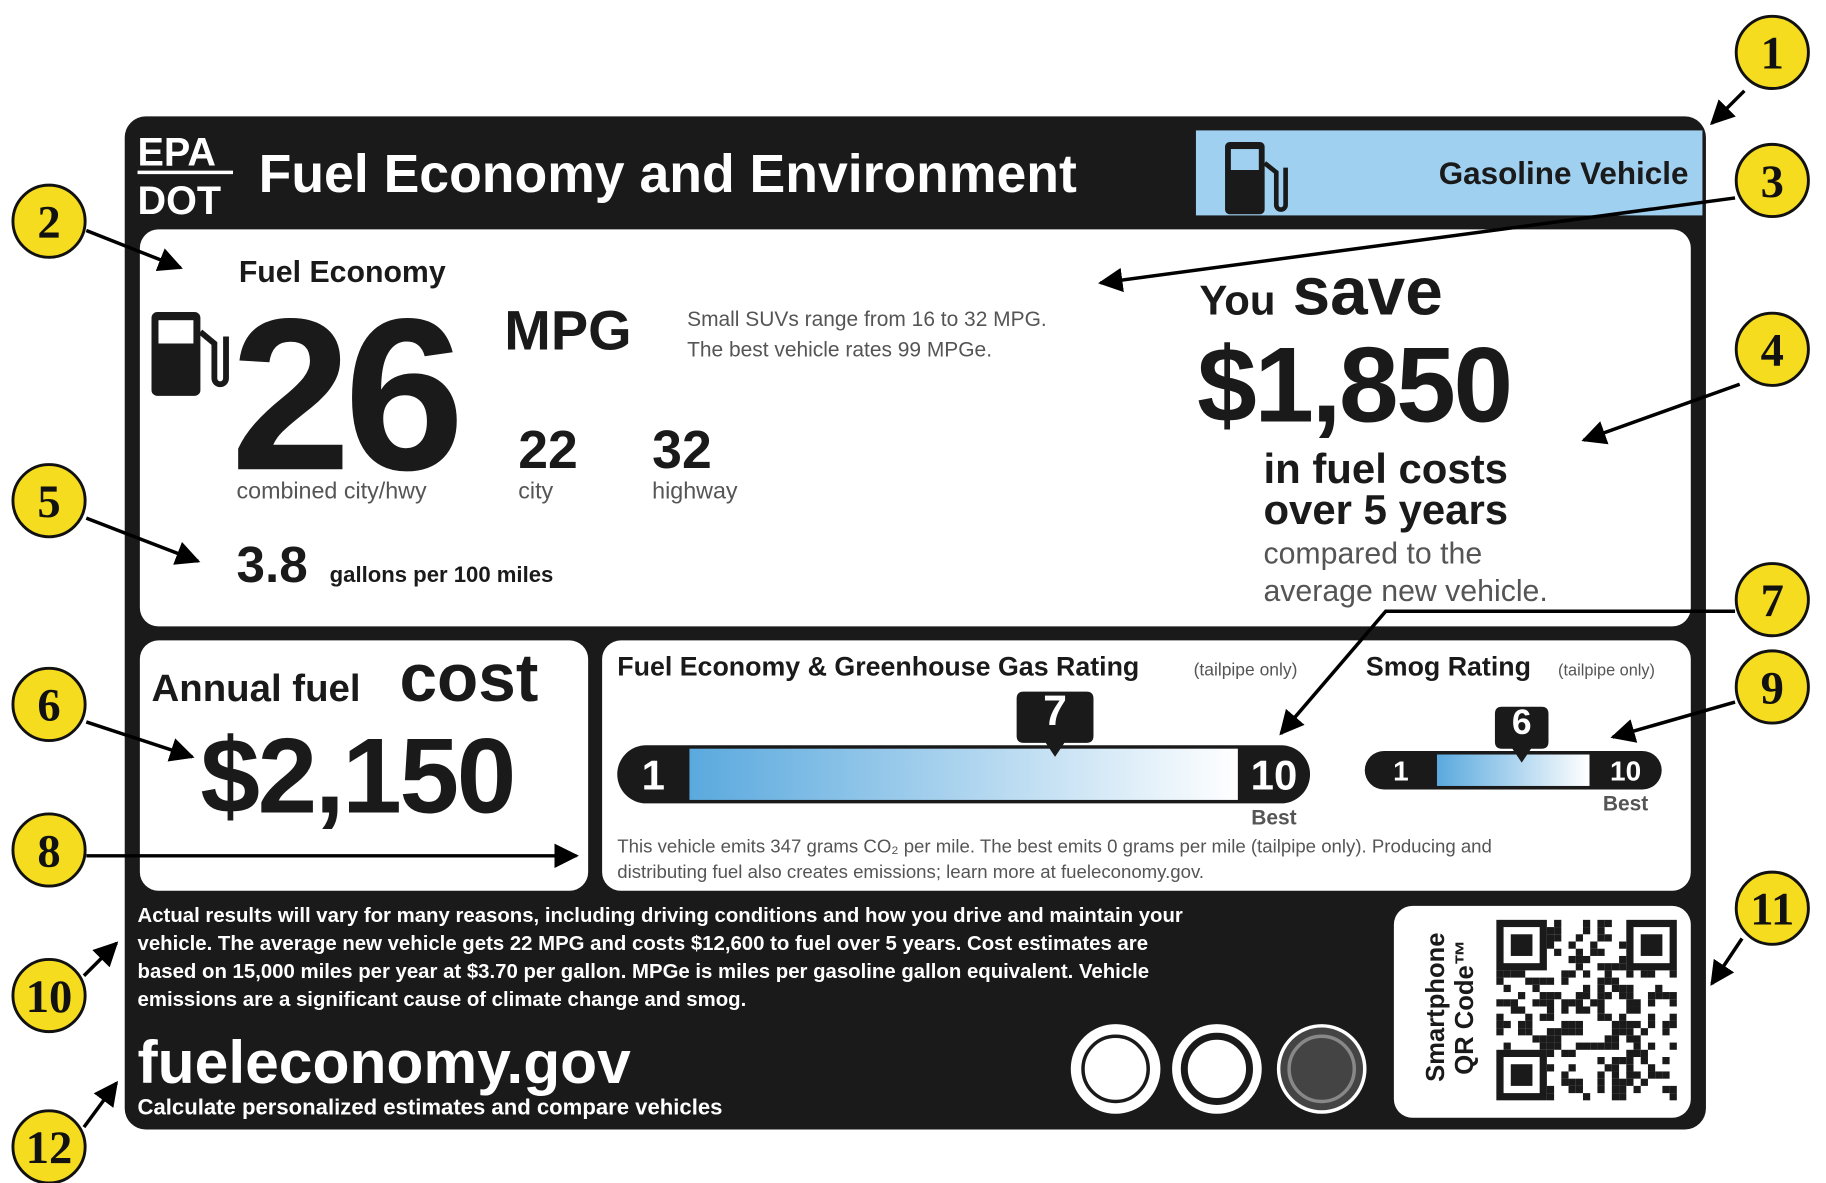 This screenshot has width=1826, height=1183. I want to click on rating-qualifier: (tailpipe only), so click(1606, 670).